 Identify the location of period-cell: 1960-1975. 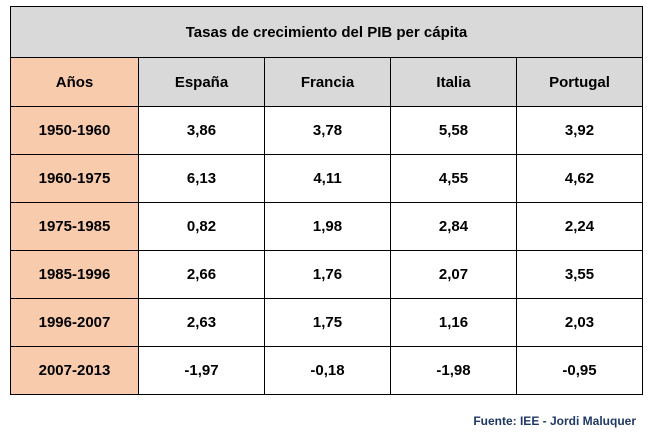
(74, 178).